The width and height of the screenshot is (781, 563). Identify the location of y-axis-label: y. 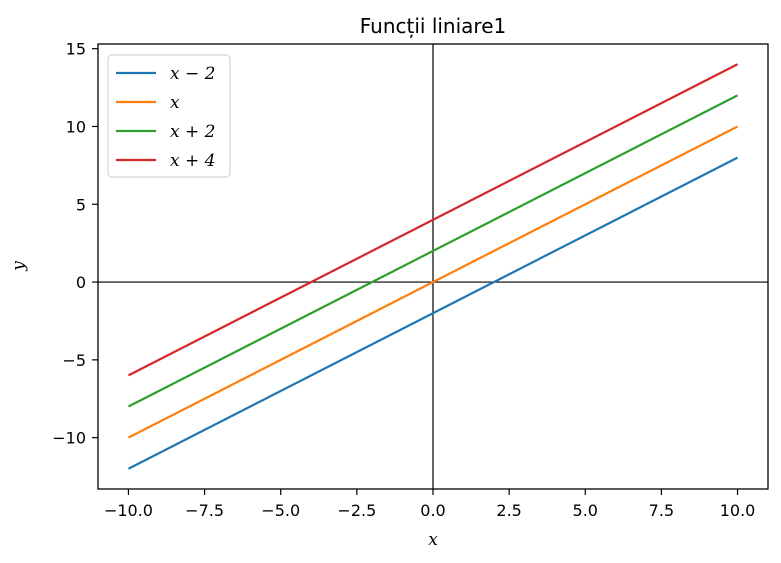
(19, 266).